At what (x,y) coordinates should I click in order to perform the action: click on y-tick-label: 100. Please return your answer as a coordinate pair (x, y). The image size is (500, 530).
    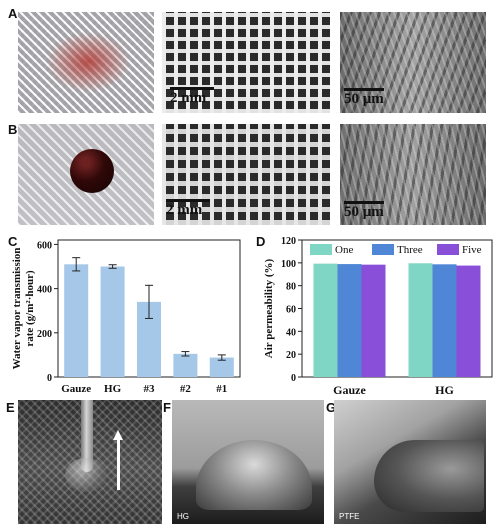
    Looking at the image, I should click on (288, 264).